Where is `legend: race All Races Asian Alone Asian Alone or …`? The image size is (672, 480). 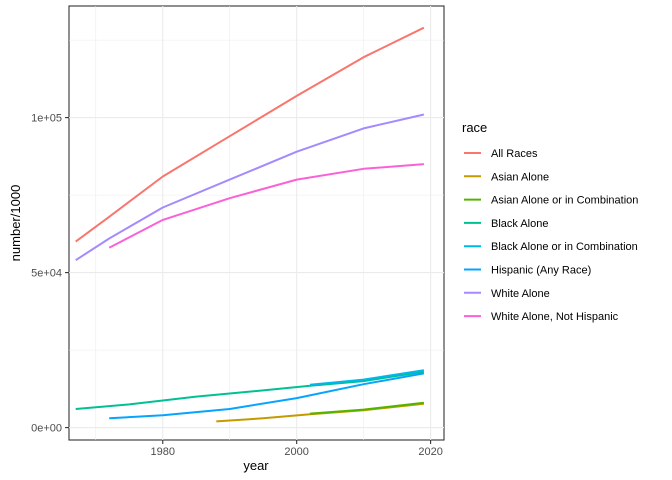
legend: race All Races Asian Alone Asian Alone or … is located at coordinates (550, 221).